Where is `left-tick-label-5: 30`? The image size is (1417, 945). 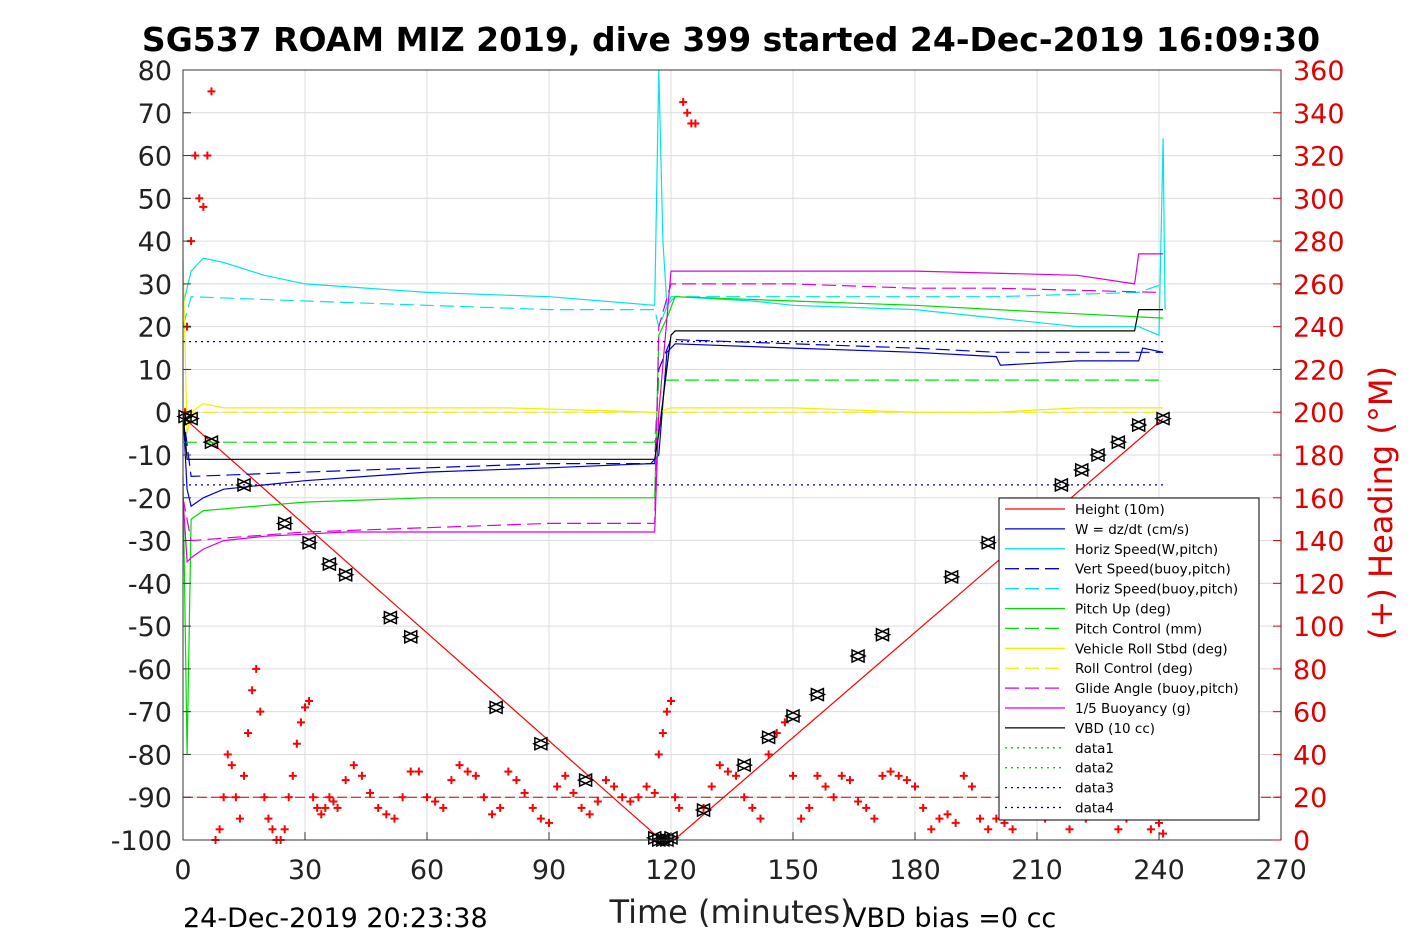 left-tick-label-5: 30 is located at coordinates (155, 285).